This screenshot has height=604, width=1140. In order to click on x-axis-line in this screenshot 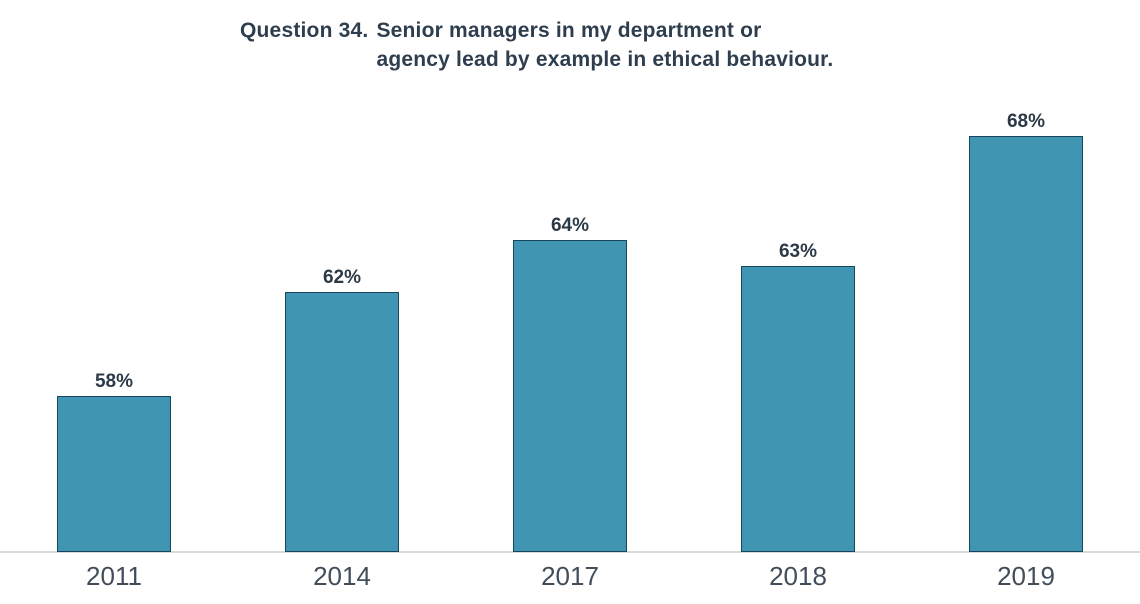, I will do `click(570, 552)`.